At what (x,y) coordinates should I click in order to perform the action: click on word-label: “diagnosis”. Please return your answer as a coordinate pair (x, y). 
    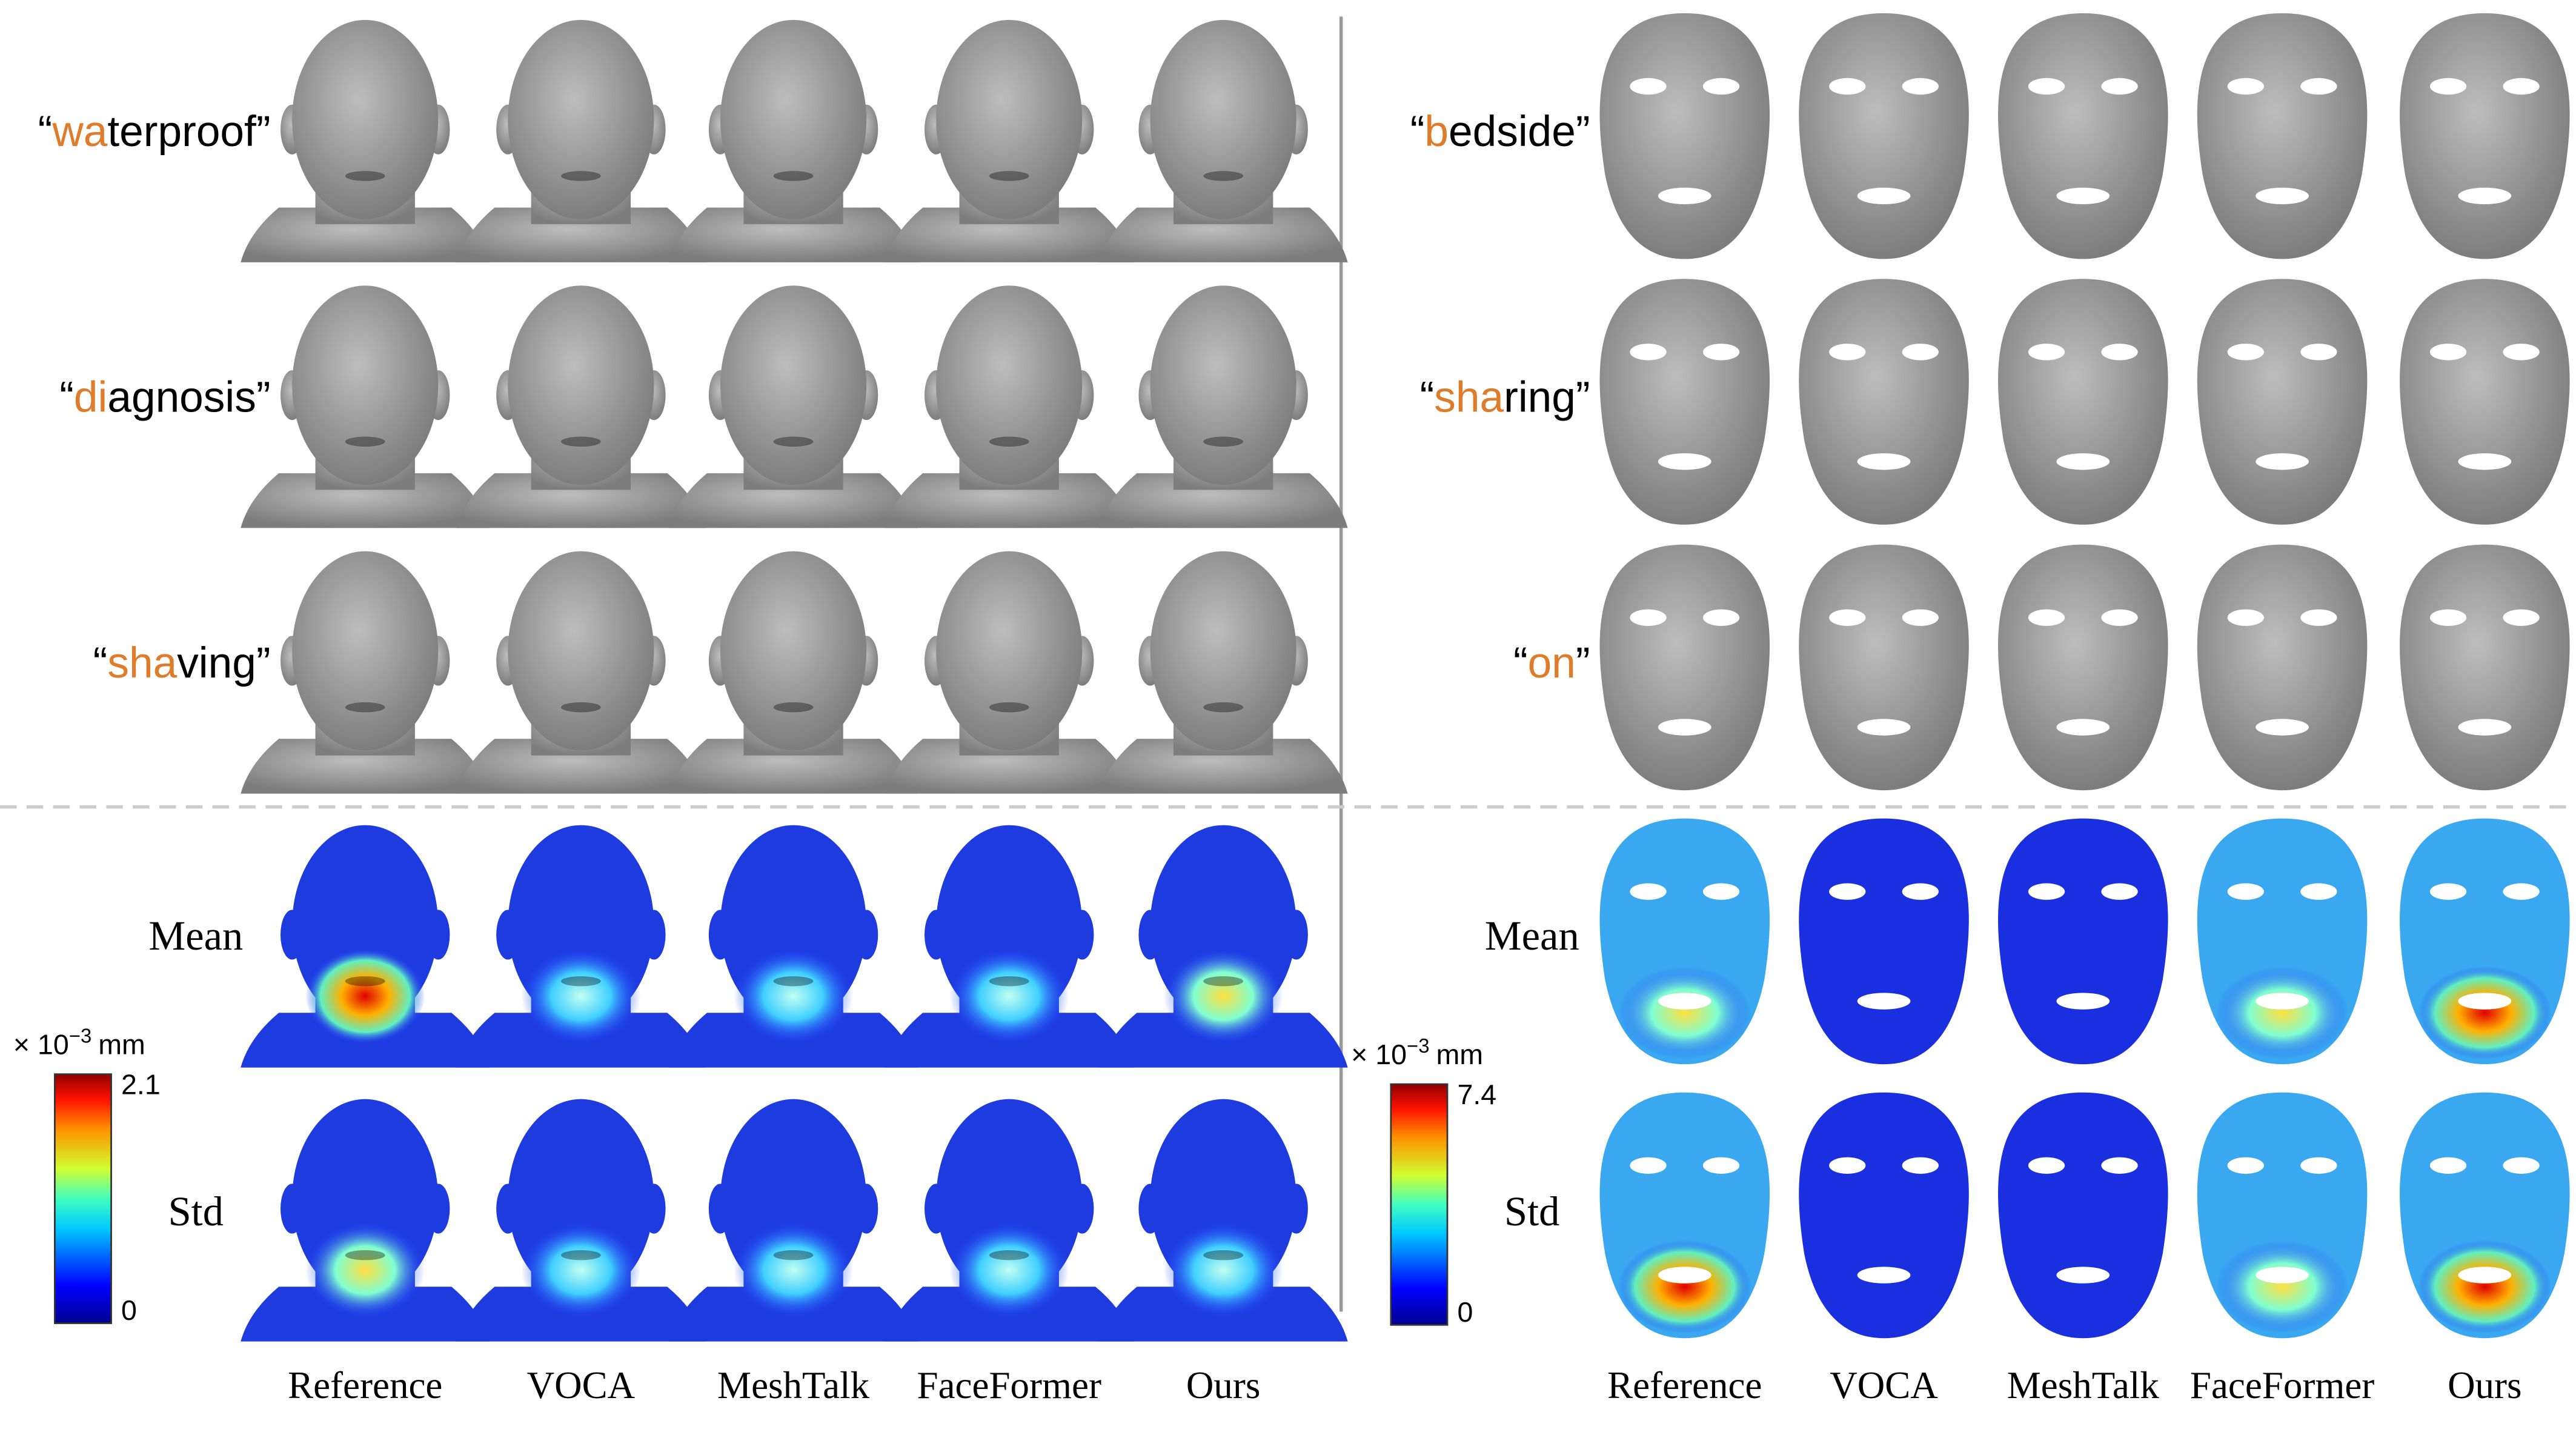
    Looking at the image, I should click on (164, 397).